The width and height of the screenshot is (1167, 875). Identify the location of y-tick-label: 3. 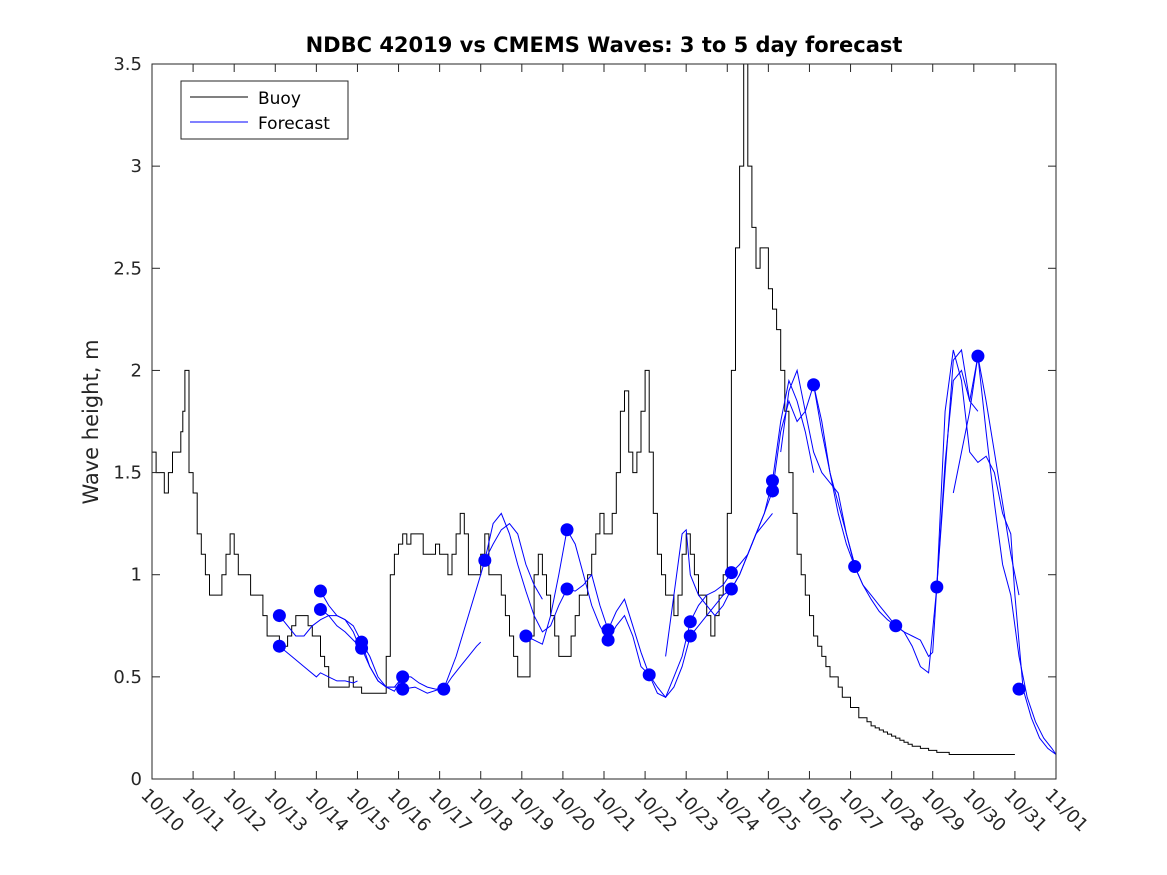
(136, 166).